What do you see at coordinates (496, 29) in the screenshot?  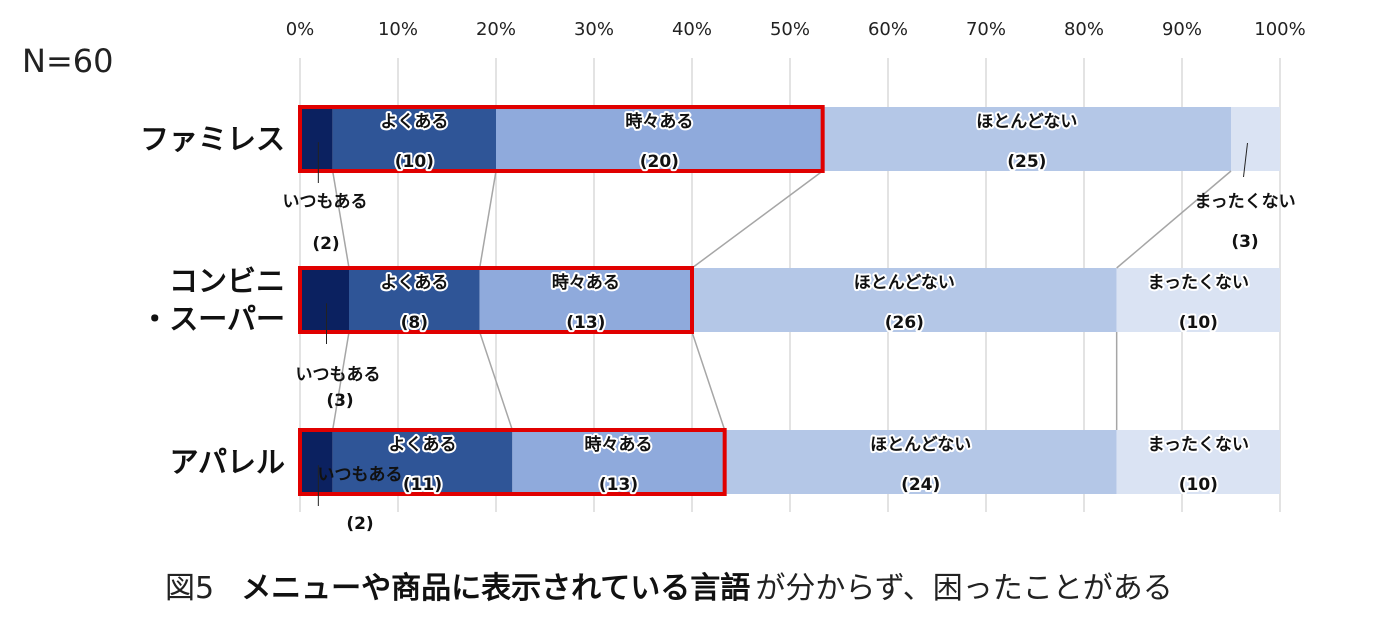 I see `x-tick-label: 20%` at bounding box center [496, 29].